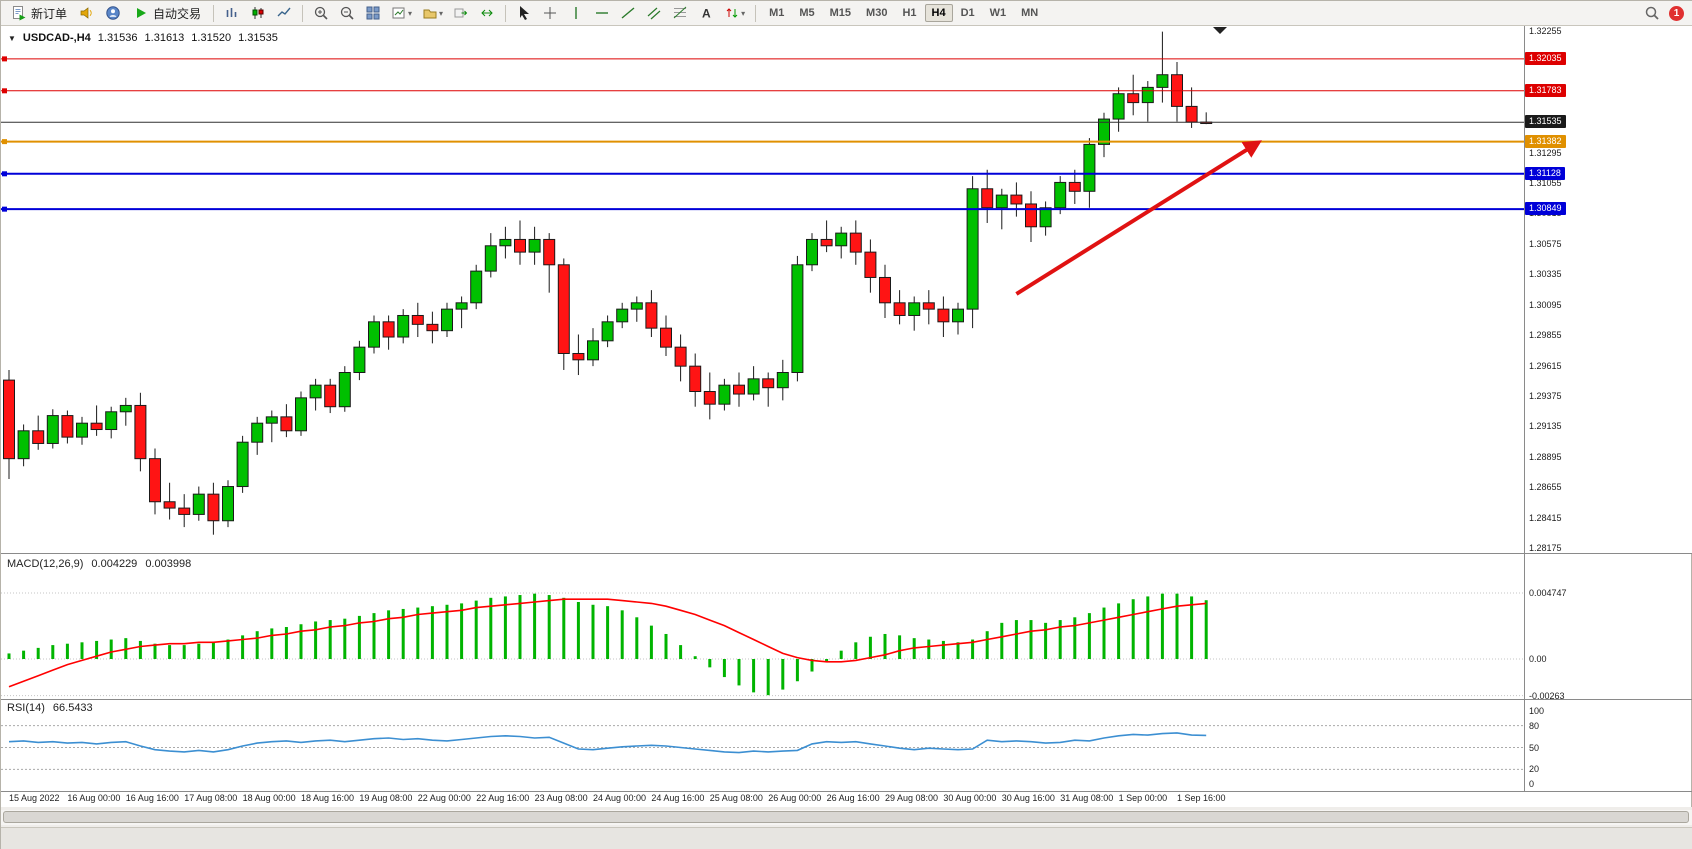 Image resolution: width=1692 pixels, height=849 pixels. Describe the element at coordinates (853, 798) in the screenshot. I see `time-tick: 26 Aug 16:00` at that location.